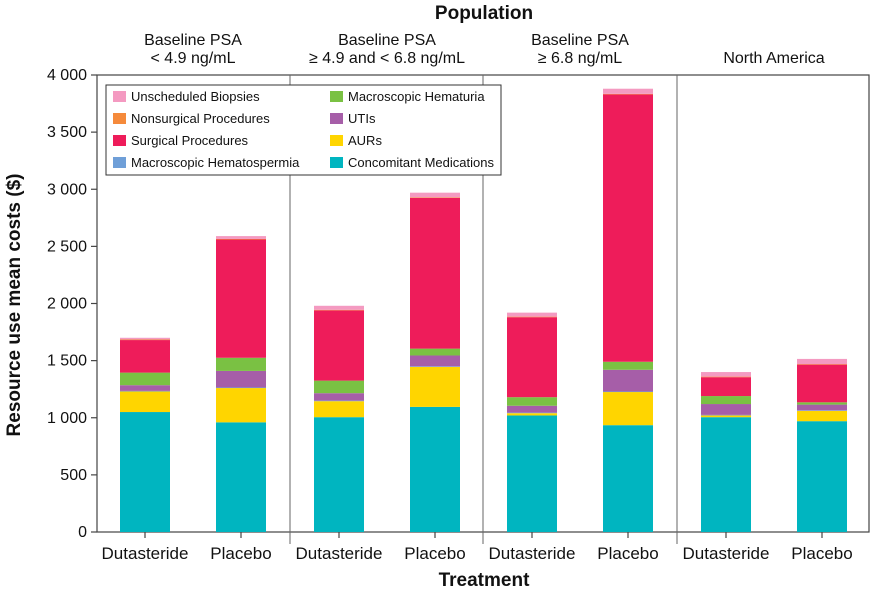  I want to click on group-label: ≥ 6.8 ng/mL, so click(580, 58).